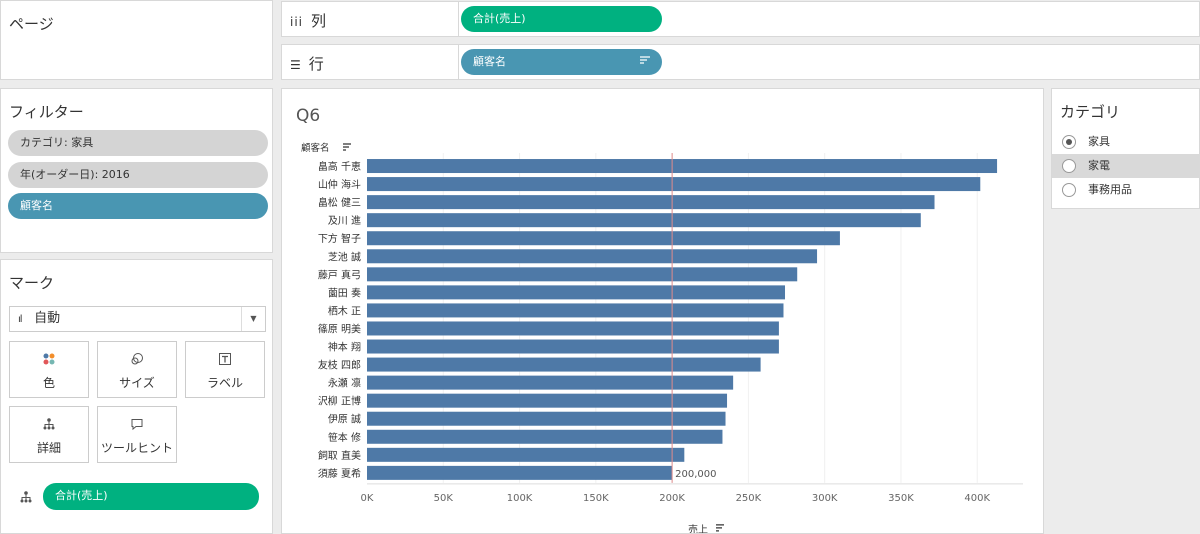 Image resolution: width=1200 pixels, height=534 pixels. What do you see at coordinates (344, 347) in the screenshot?
I see `category-label: 神本 翔` at bounding box center [344, 347].